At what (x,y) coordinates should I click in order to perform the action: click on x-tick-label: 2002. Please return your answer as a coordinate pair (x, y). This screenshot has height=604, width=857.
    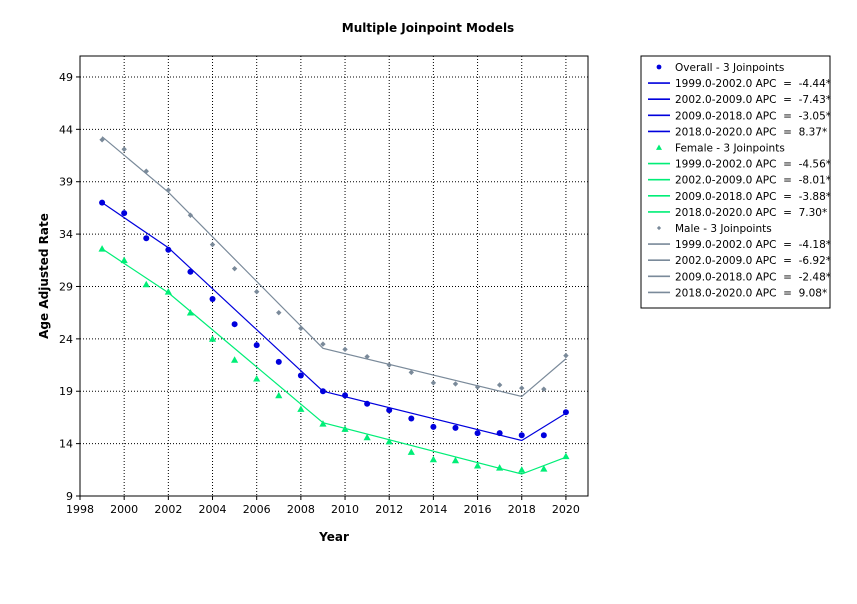
    Looking at the image, I should click on (168, 509).